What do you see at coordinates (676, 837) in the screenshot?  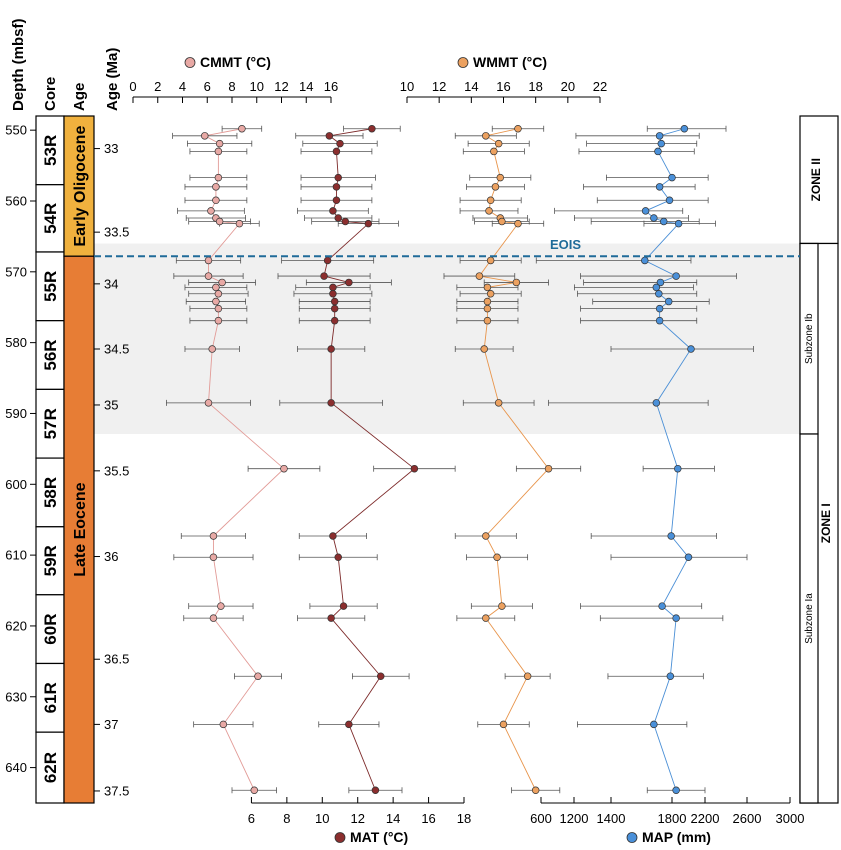 I see `legend-label: MAP (mm)` at bounding box center [676, 837].